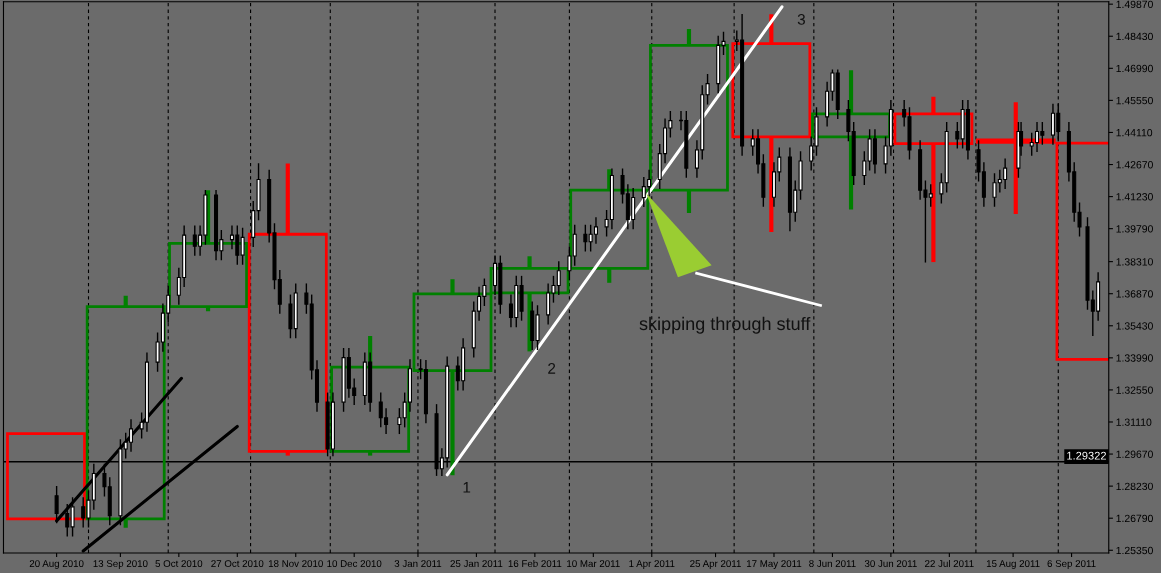 The width and height of the screenshot is (1161, 573). I want to click on y-tick-label: 1.45550, so click(1134, 100).